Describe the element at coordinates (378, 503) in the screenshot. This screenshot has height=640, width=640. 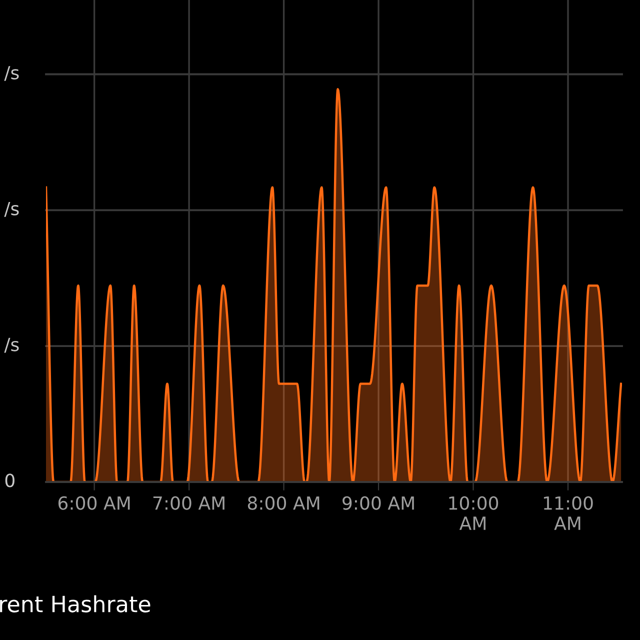
I see `x-tick-label: 9:00 AM` at that location.